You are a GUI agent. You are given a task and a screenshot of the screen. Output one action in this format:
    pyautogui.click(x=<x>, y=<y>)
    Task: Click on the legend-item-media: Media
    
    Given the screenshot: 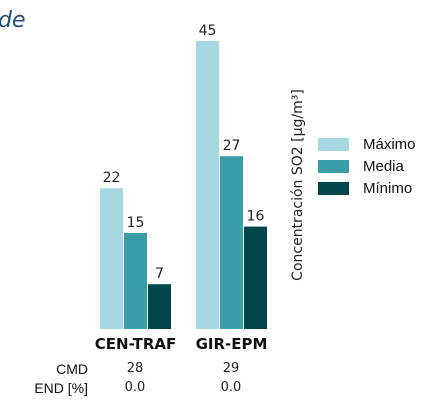 What is the action you would take?
    pyautogui.click(x=367, y=166)
    